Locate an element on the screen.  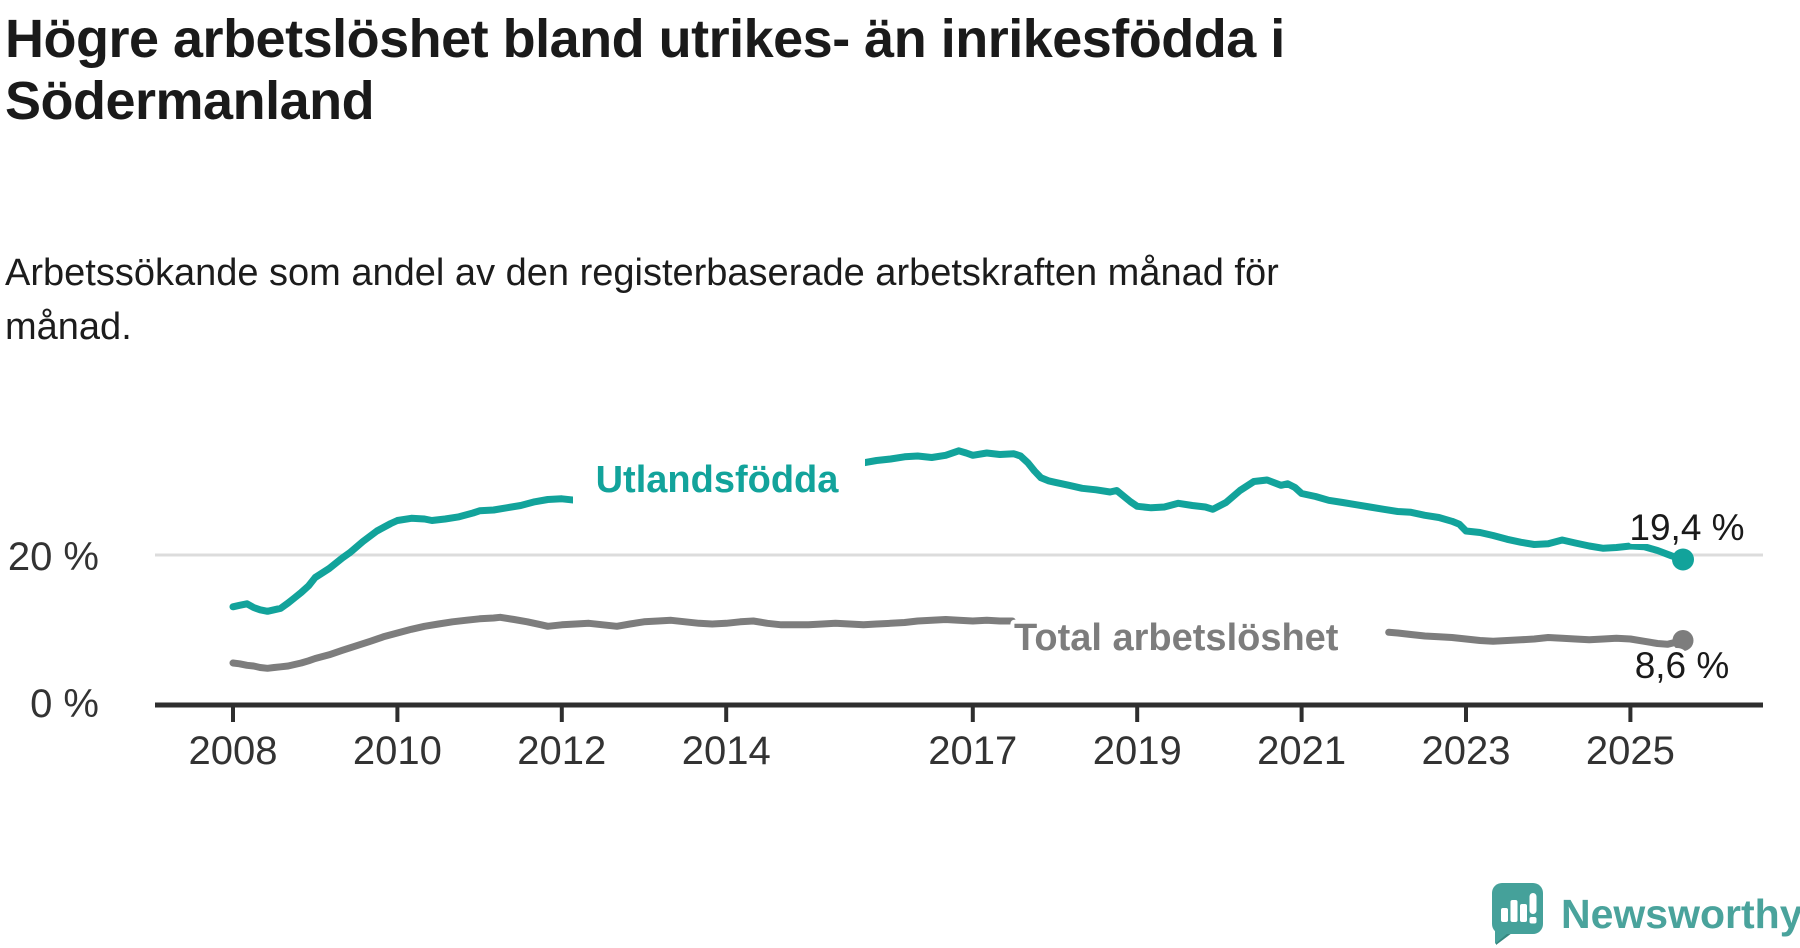
end-value-label-total-arbetsloshet: 8,6 % is located at coordinates (1682, 665).